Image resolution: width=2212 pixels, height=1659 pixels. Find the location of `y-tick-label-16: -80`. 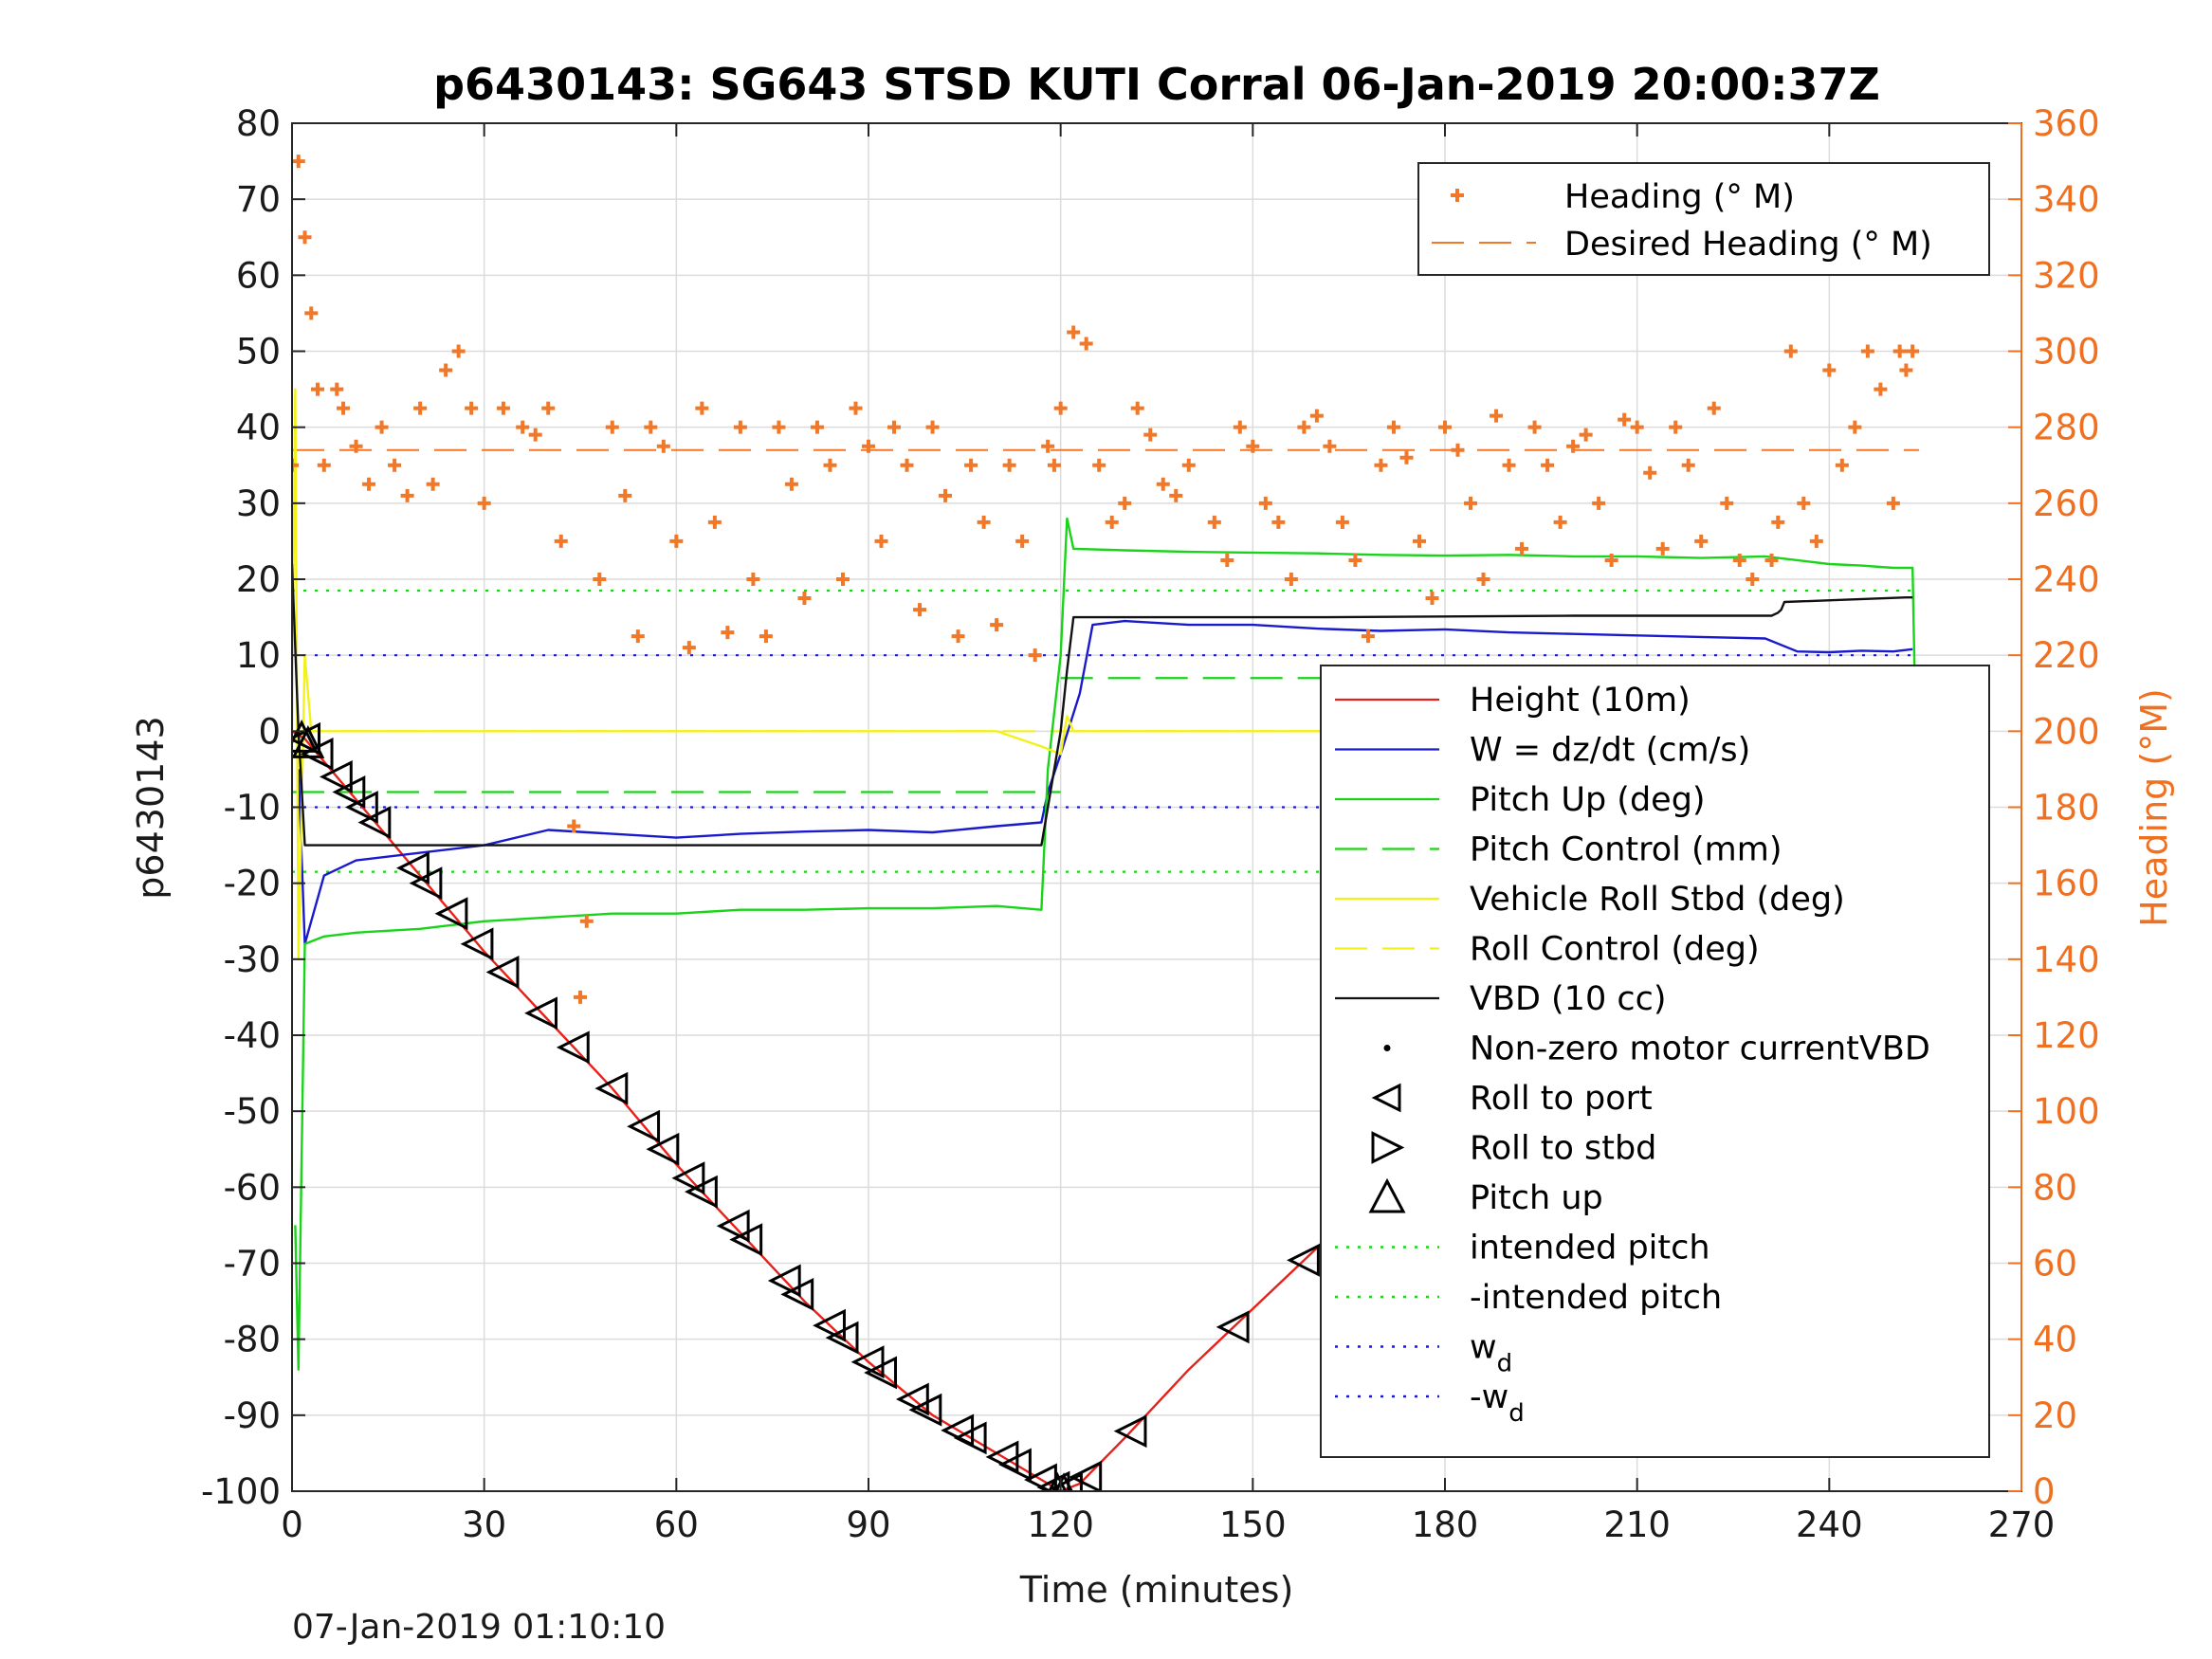

y-tick-label-16: -80 is located at coordinates (252, 1340).